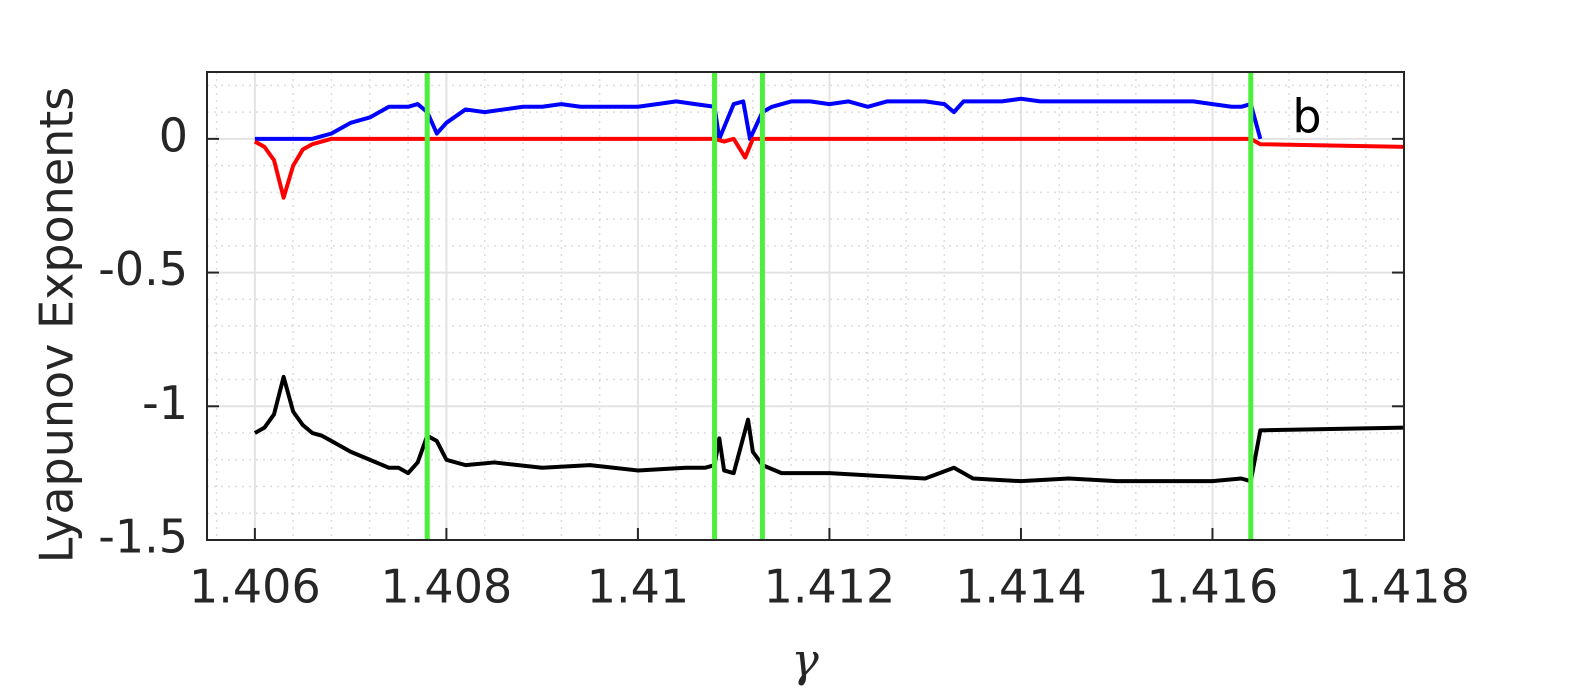  Describe the element at coordinates (1306, 117) in the screenshot. I see `annotation: b` at that location.